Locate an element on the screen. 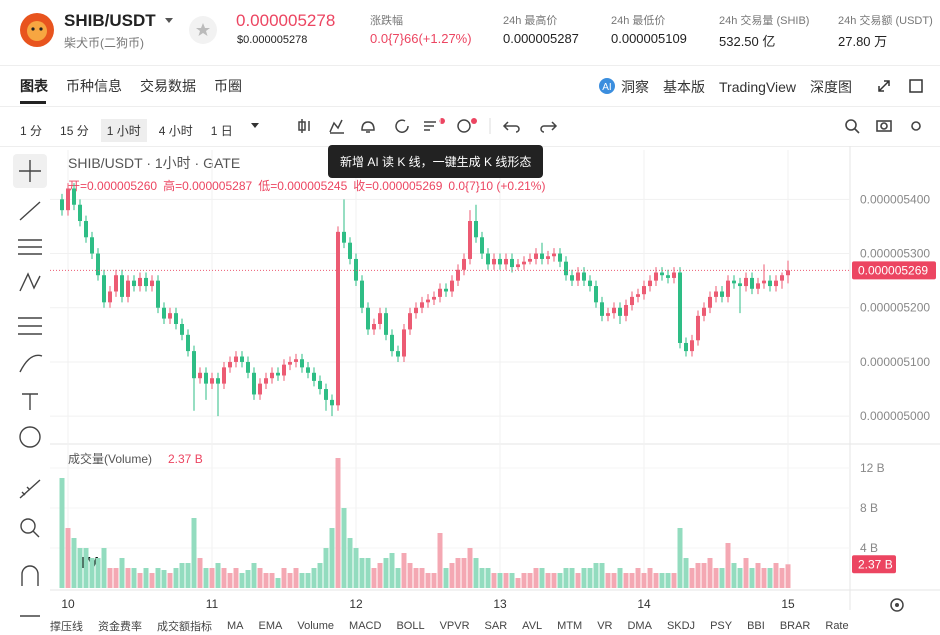  window-icons is located at coordinates (906, 86).